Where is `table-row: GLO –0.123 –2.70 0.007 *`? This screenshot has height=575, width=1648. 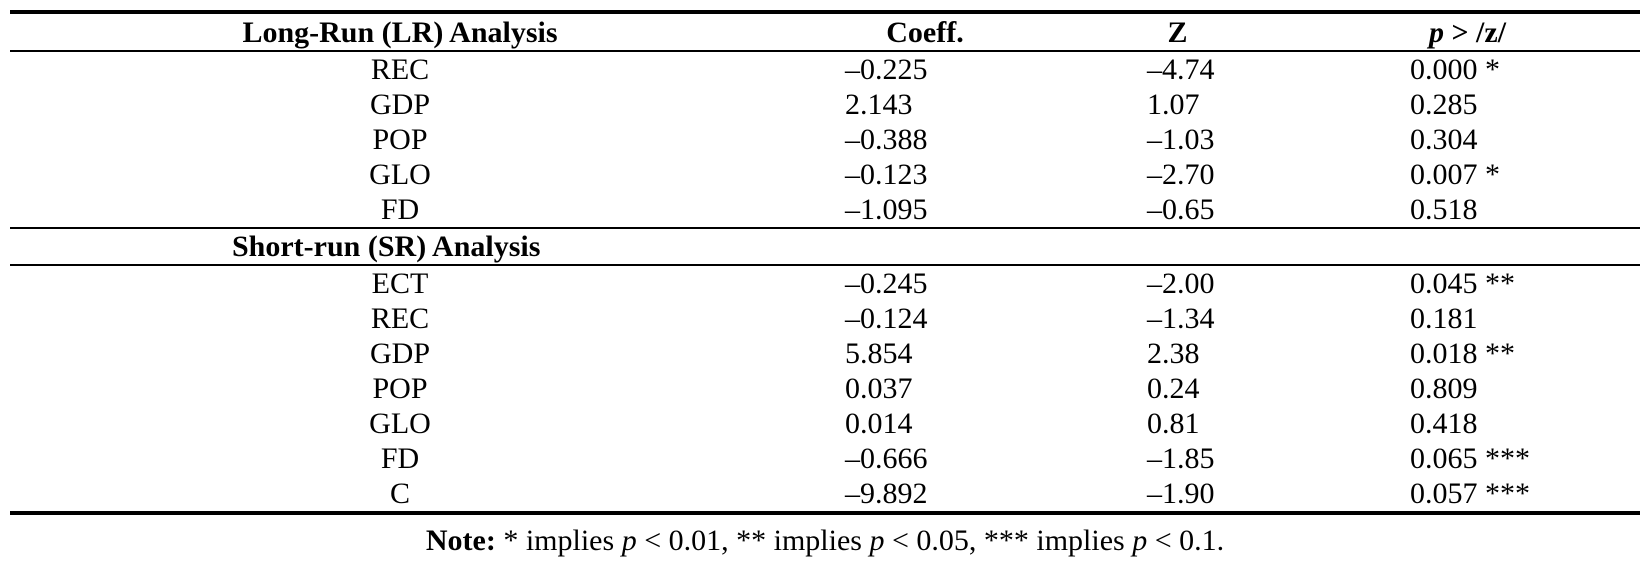
table-row: GLO –0.123 –2.70 0.007 * is located at coordinates (825, 174).